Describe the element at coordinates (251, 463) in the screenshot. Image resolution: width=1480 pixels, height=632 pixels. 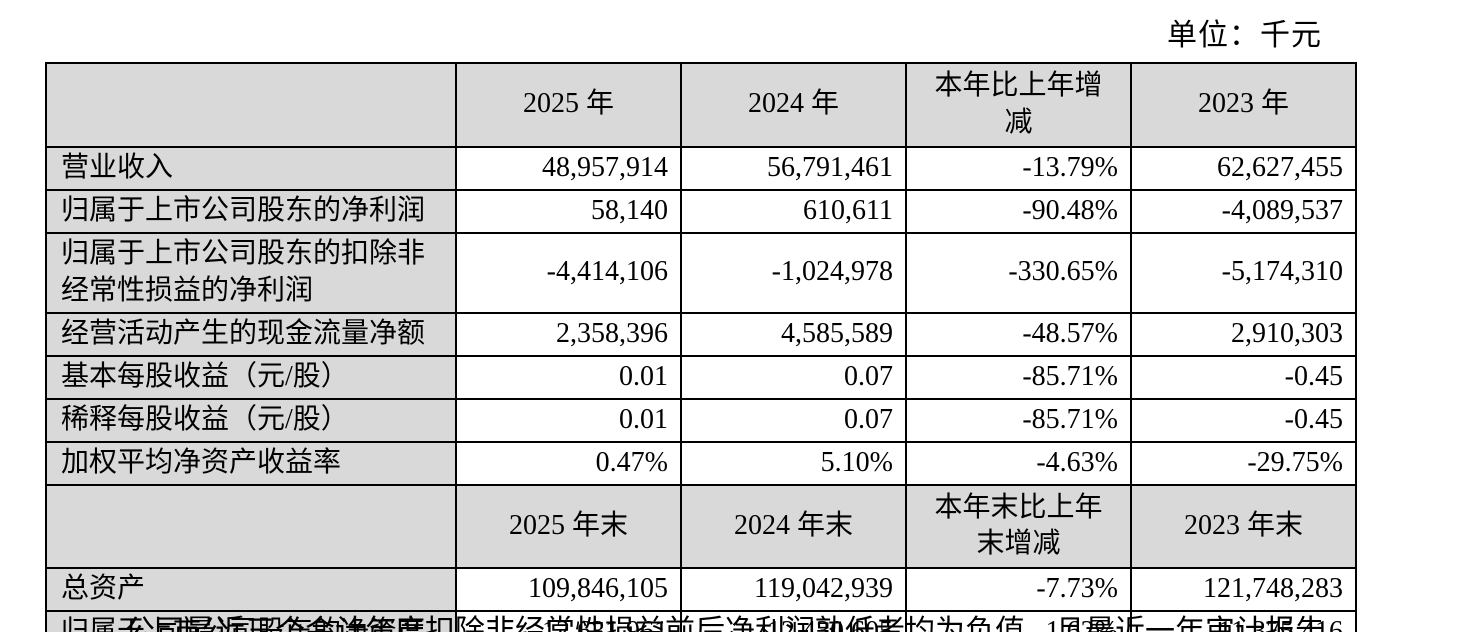
I see `row-label: 加权平均净资产收益率` at that location.